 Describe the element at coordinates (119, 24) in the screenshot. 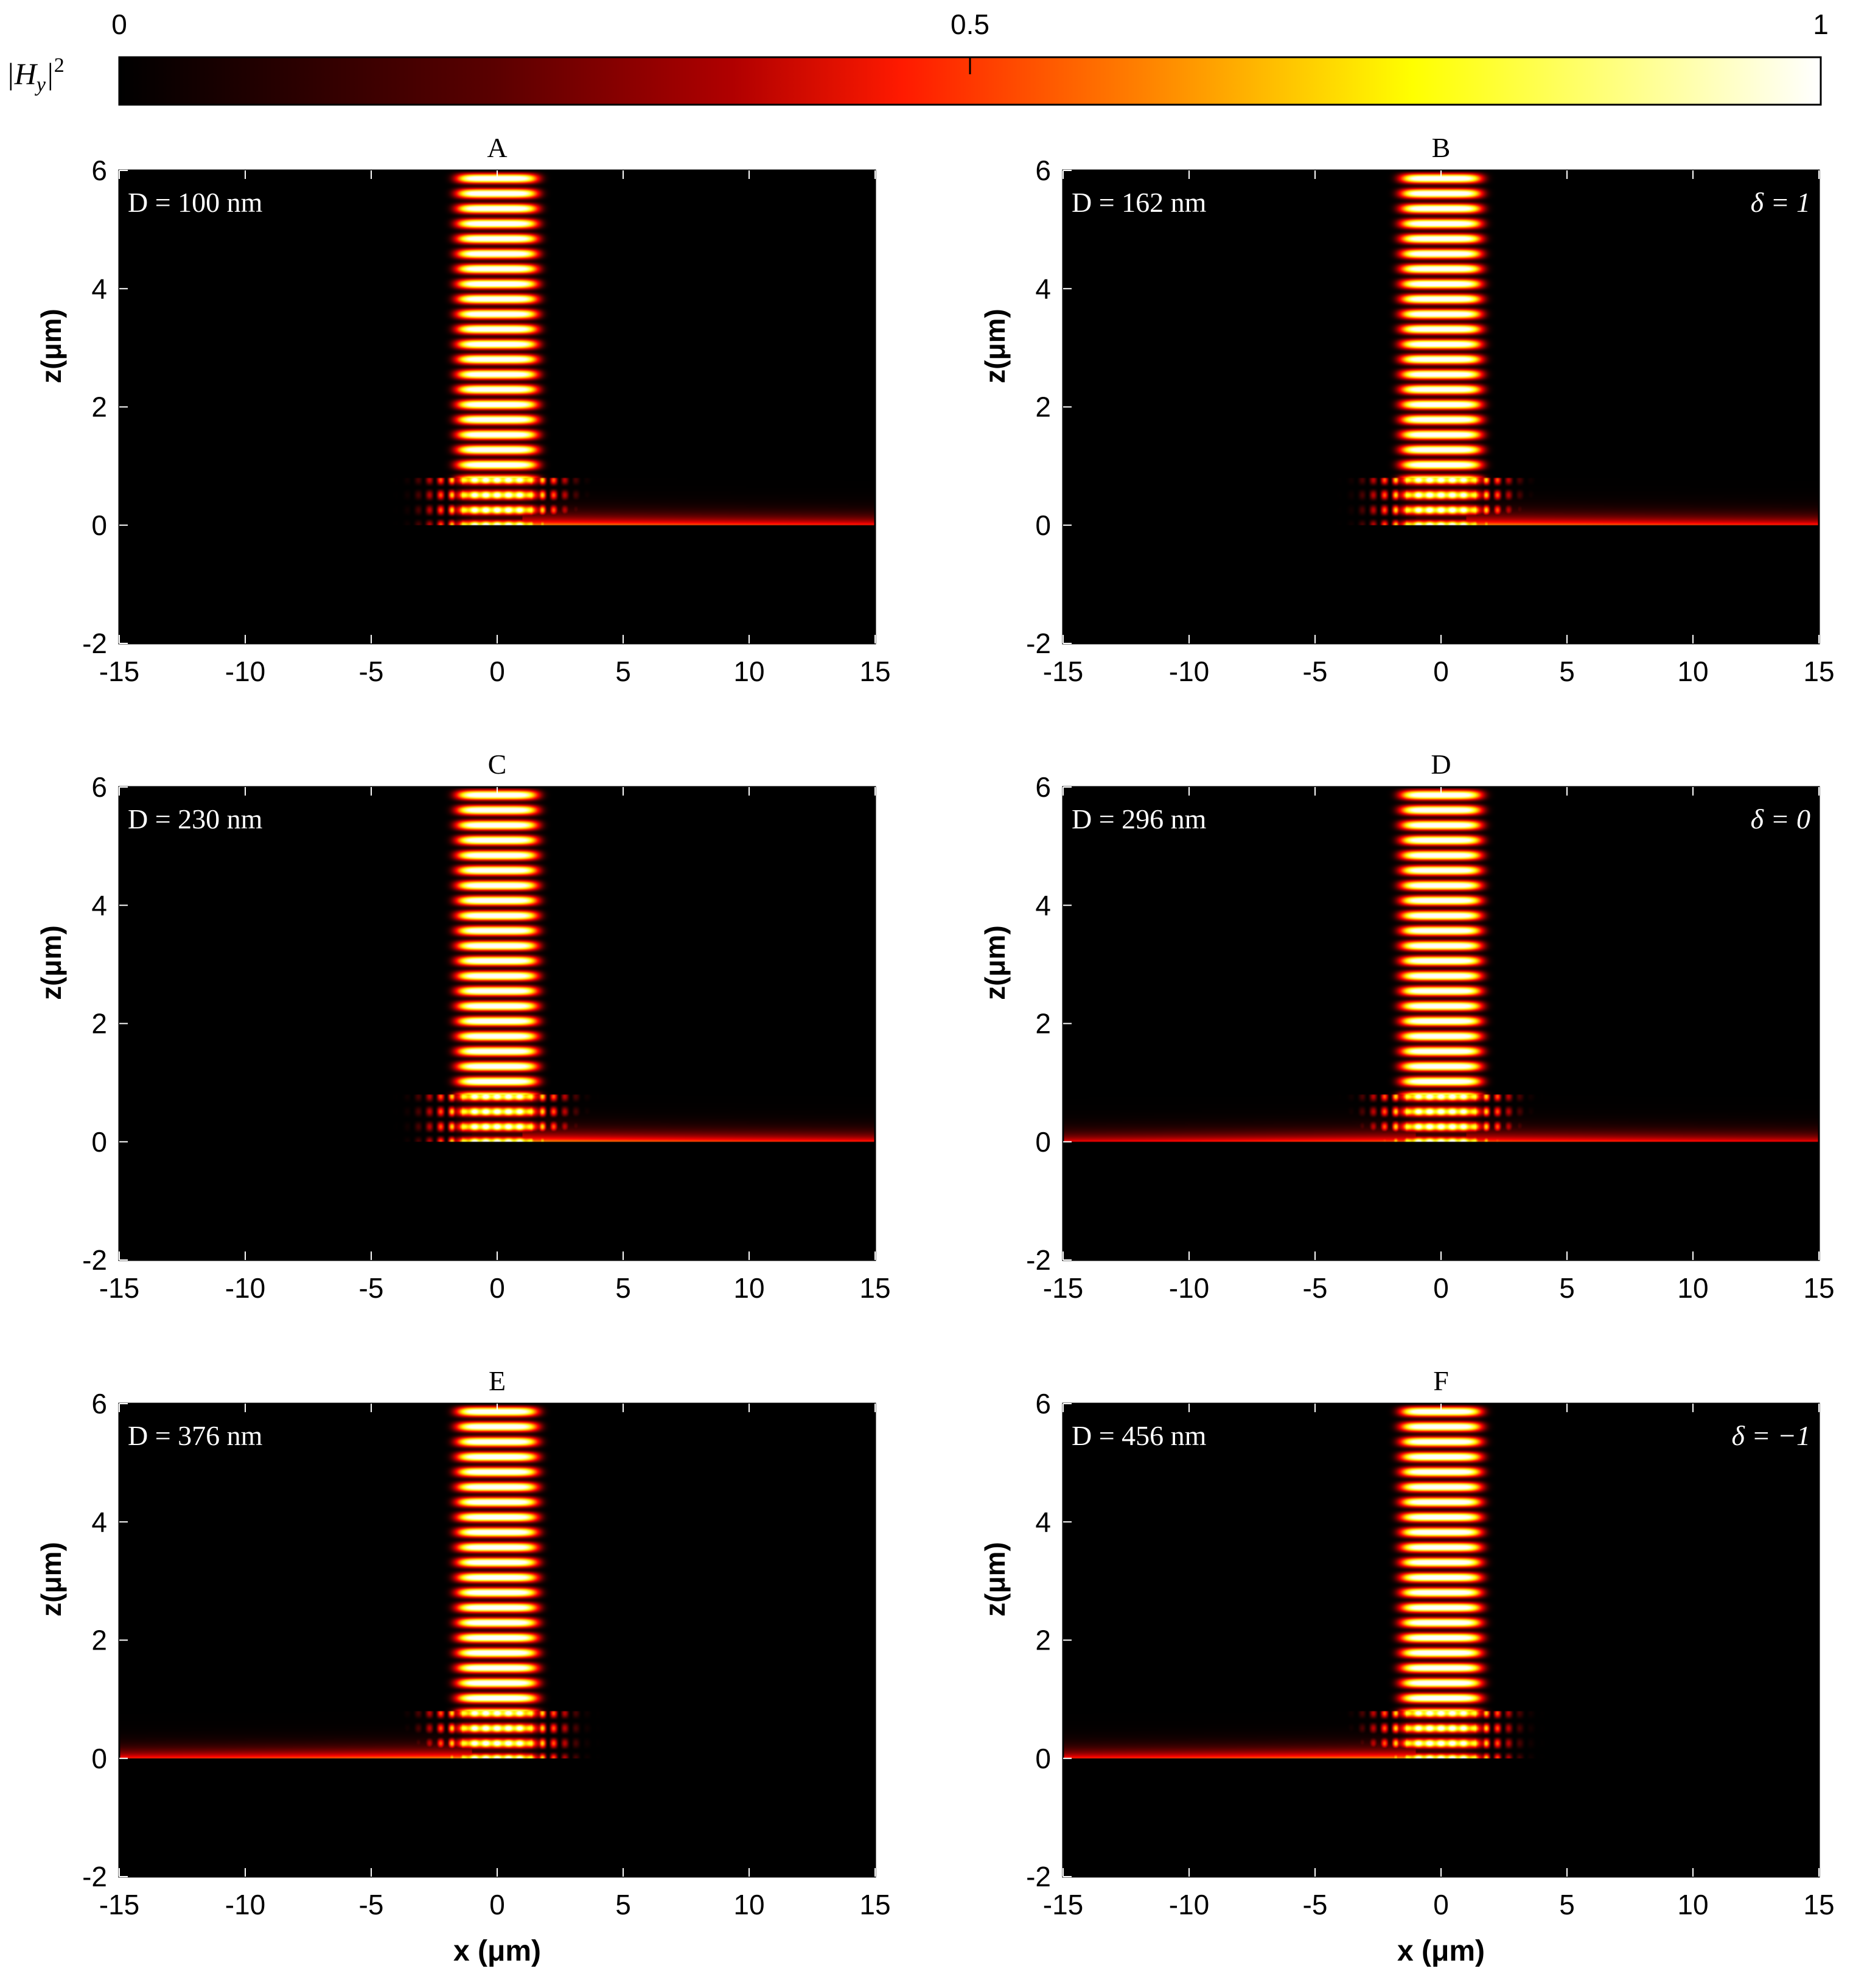

I see `colorbar-tick-0: 0` at that location.